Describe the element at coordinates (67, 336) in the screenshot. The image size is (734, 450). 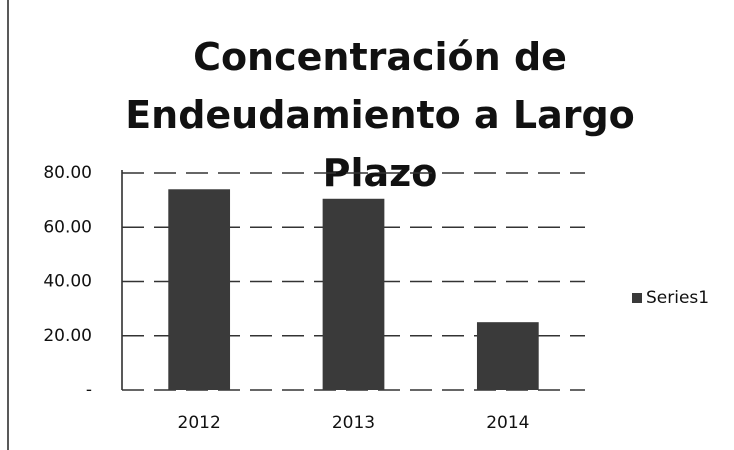
I see `y-tick-label: 20.00` at that location.